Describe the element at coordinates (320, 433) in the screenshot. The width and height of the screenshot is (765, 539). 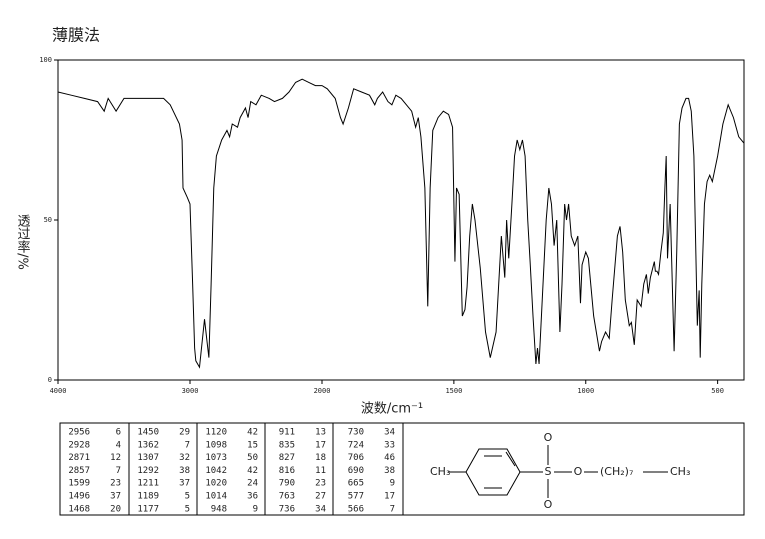
I see `peak-transmittance: 13` at that location.